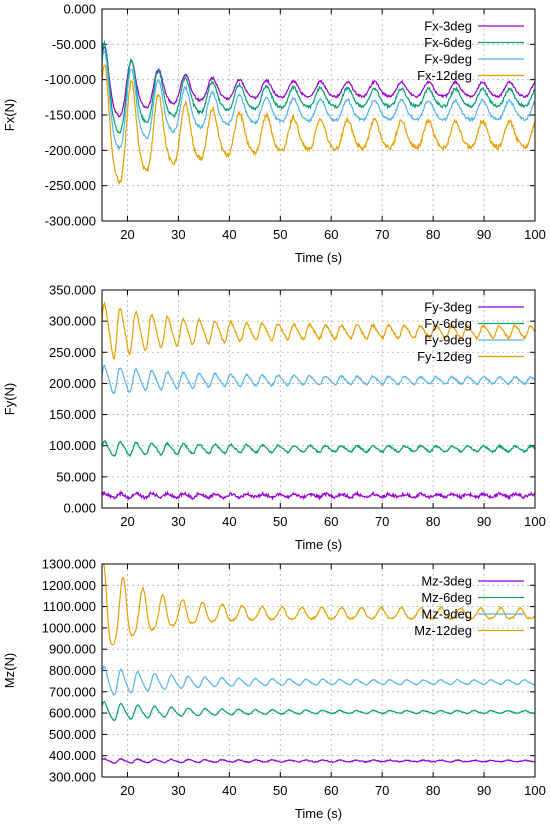  Describe the element at coordinates (448, 59) in the screenshot. I see `legend-label: Fx-9deg` at that location.